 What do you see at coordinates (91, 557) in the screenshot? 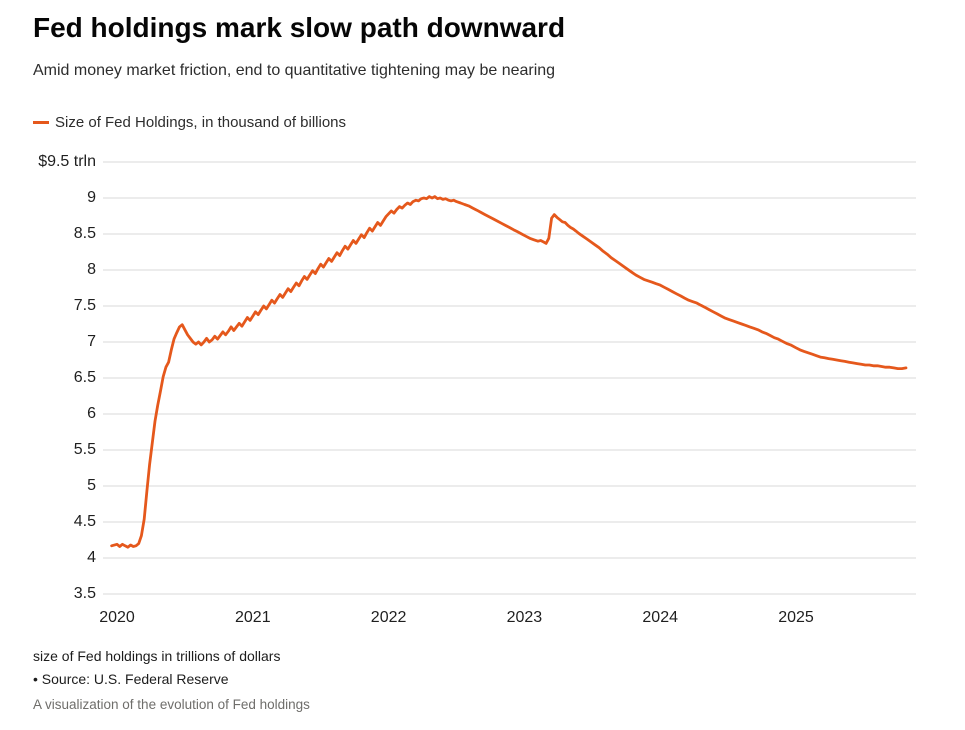
I see `y-axis-tick-label: 4` at bounding box center [91, 557].